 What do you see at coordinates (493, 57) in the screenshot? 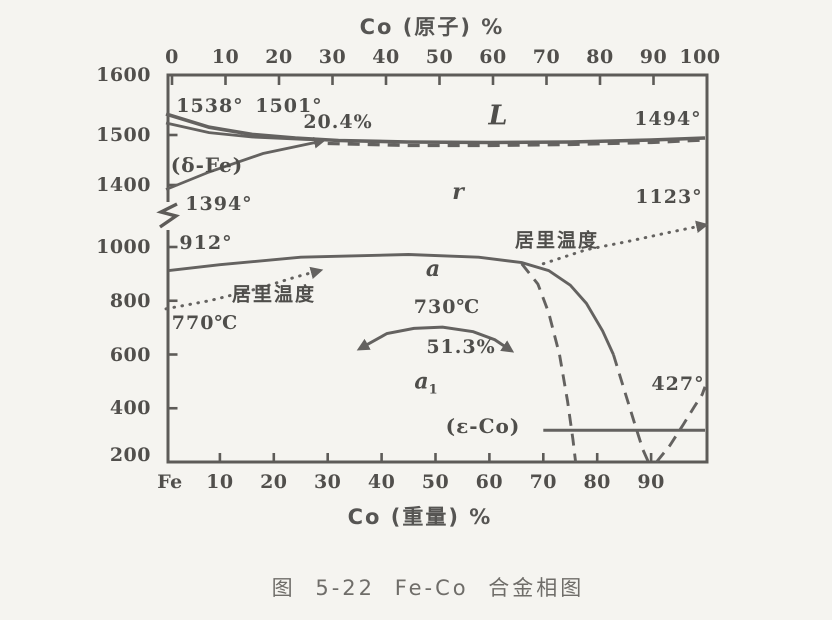
I see `top-axis-tick-label: 60` at bounding box center [493, 57].